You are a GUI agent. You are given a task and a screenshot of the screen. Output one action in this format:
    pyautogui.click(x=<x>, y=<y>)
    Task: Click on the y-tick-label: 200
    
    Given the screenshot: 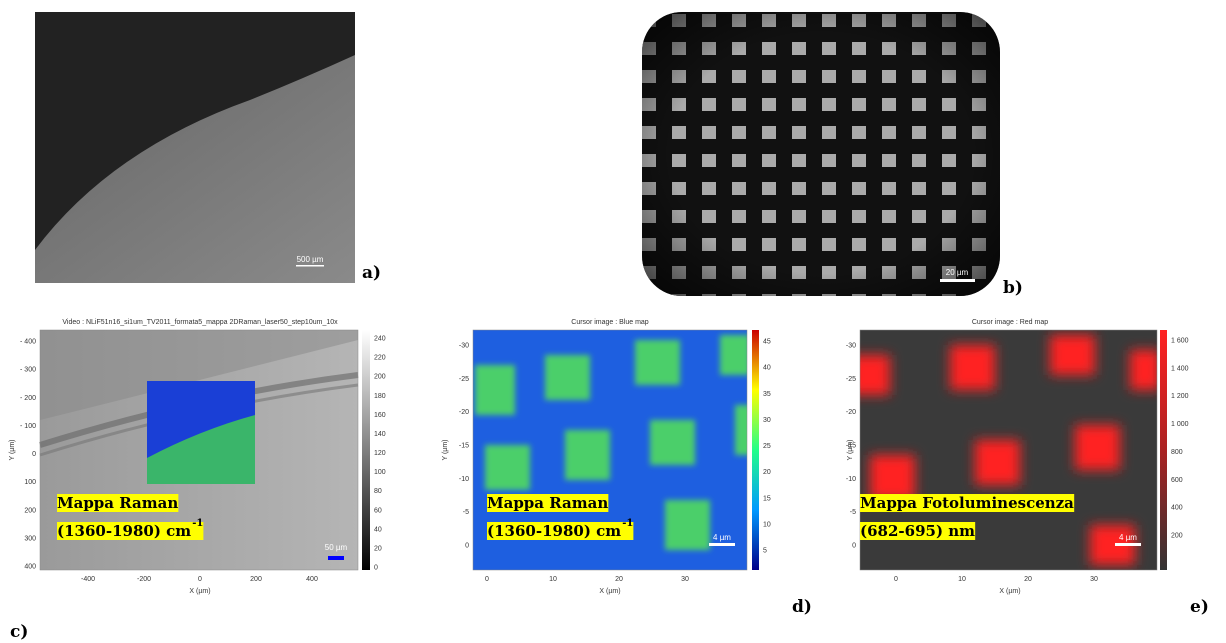 What is the action you would take?
    pyautogui.click(x=30, y=510)
    